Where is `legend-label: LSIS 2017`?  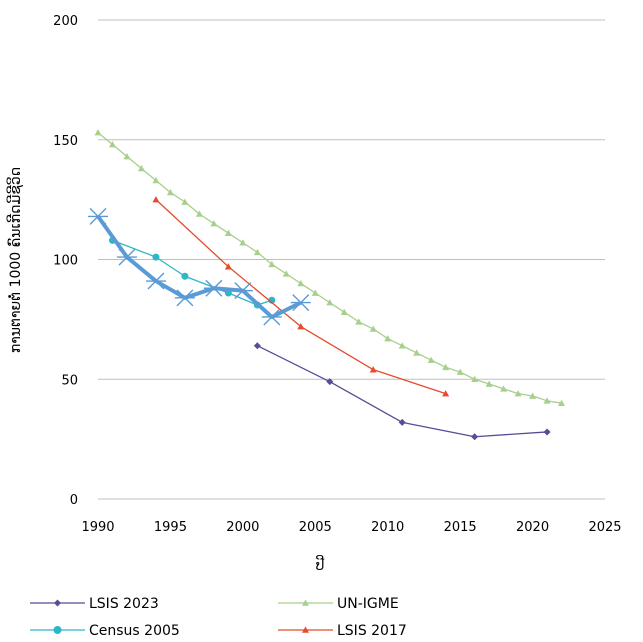
legend-label: LSIS 2017 is located at coordinates (372, 631).